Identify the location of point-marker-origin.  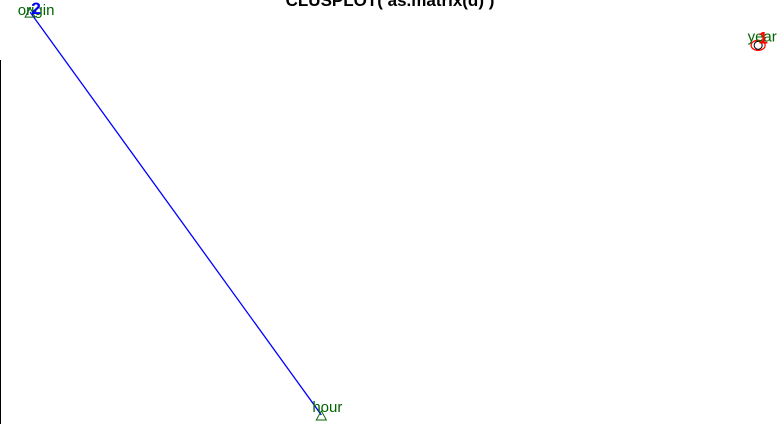
(30, 12).